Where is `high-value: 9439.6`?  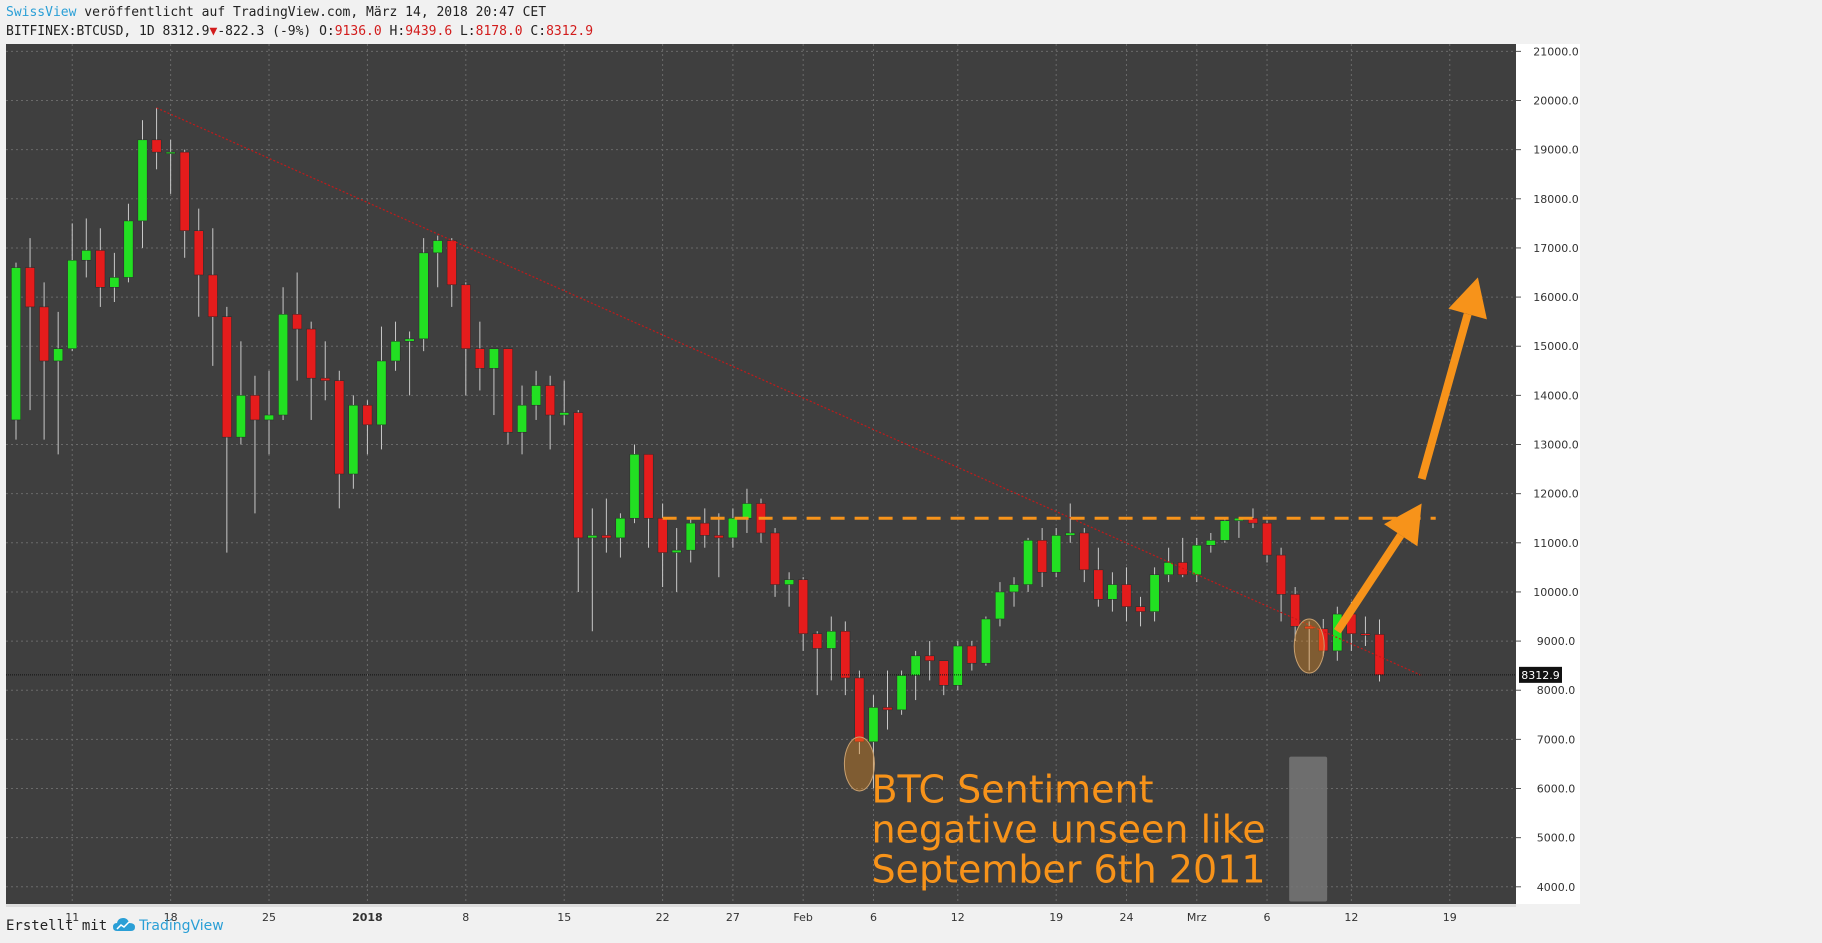
high-value: 9439.6 is located at coordinates (429, 31).